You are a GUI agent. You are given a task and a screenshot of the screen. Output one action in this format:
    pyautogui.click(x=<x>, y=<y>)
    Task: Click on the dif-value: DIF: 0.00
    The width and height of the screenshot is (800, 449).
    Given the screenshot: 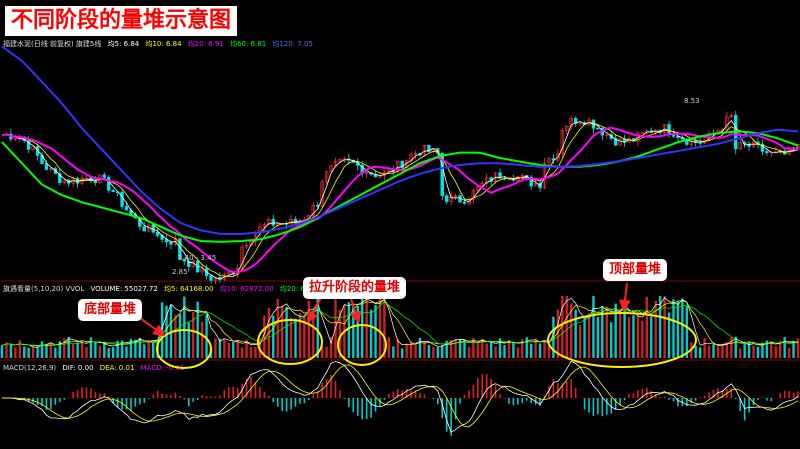 What is the action you would take?
    pyautogui.click(x=78, y=368)
    